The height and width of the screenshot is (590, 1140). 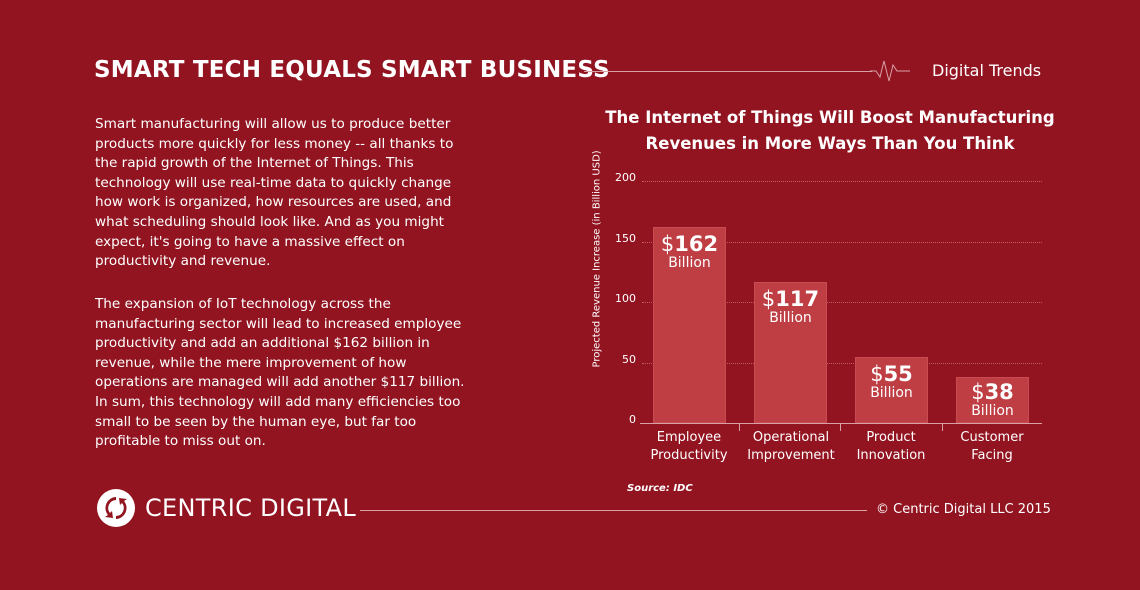 I want to click on x-axis, so click(x=841, y=423).